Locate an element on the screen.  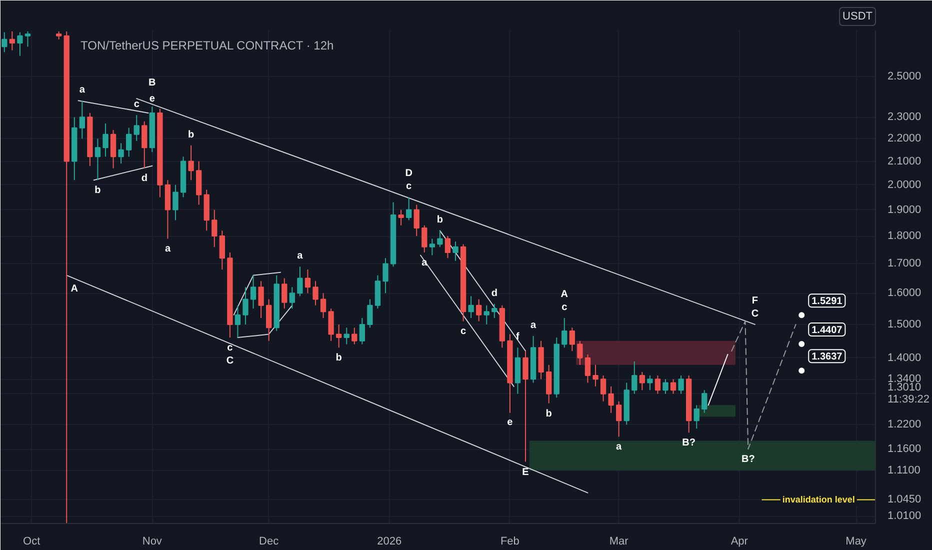
y-tick-label: 2.0000 is located at coordinates (905, 184).